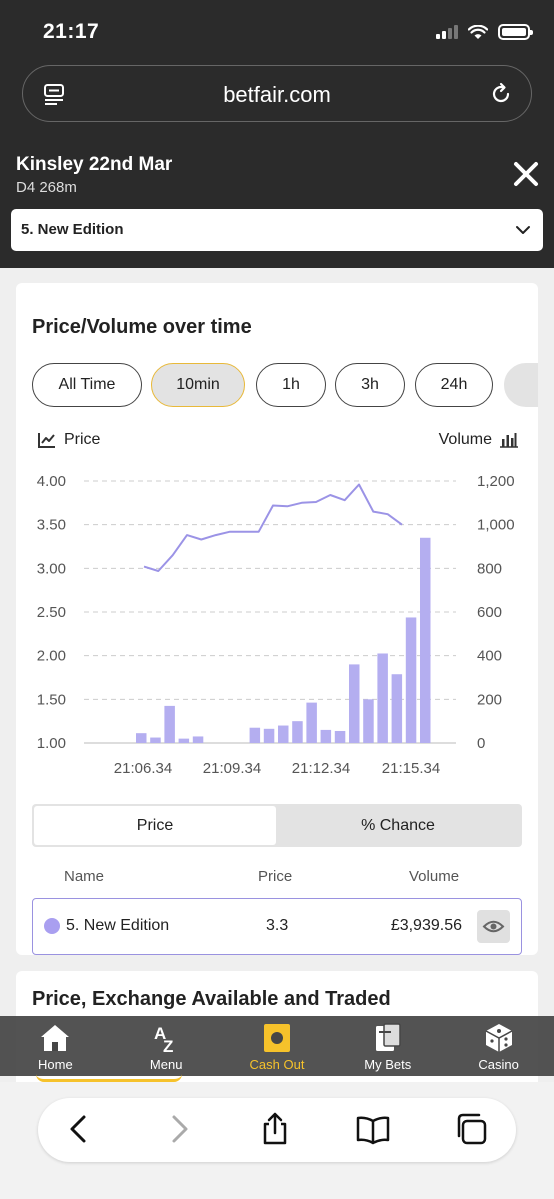  I want to click on x-tick-label: 21:15.34, so click(411, 768).